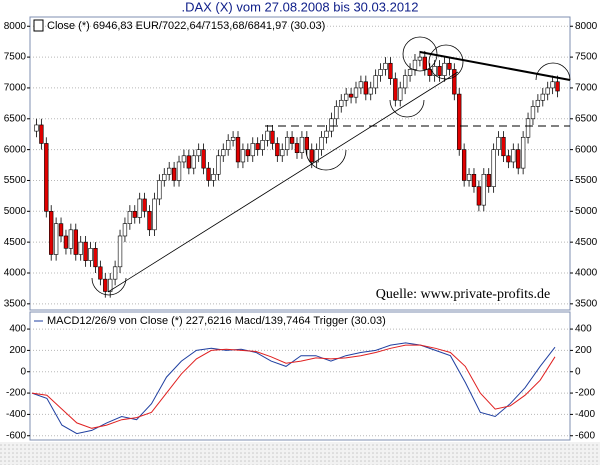 The height and width of the screenshot is (470, 600). I want to click on y-tick-label: 5500, so click(586, 180).